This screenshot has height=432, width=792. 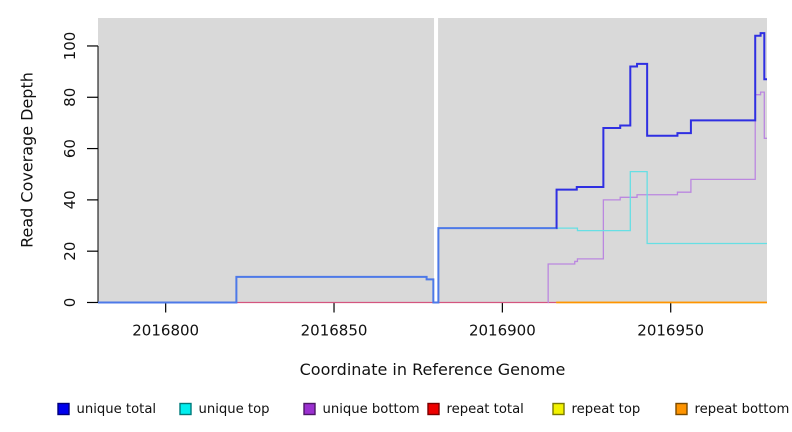 What do you see at coordinates (485, 409) in the screenshot?
I see `legend-label-repeat-total: repeat total` at bounding box center [485, 409].